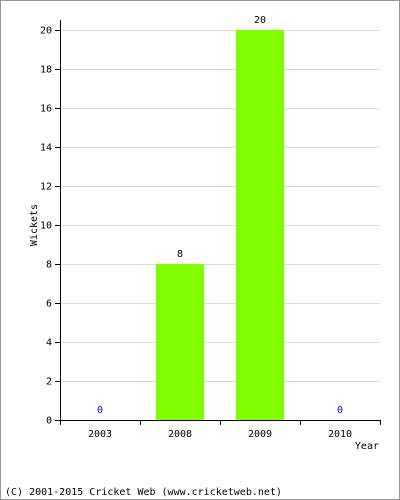 This screenshot has height=500, width=400. I want to click on y-tick-label: 14, so click(46, 148).